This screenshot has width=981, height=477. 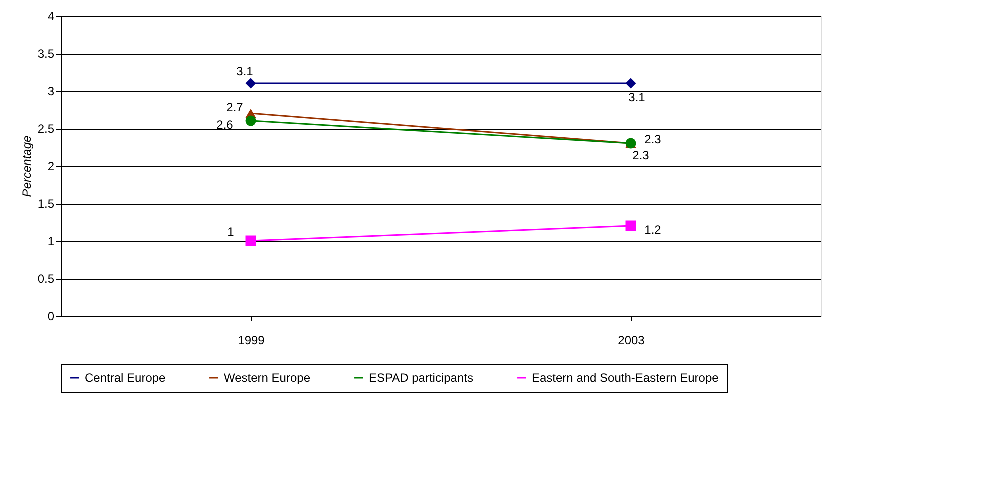 I want to click on data-label: 2.7, so click(x=235, y=107).